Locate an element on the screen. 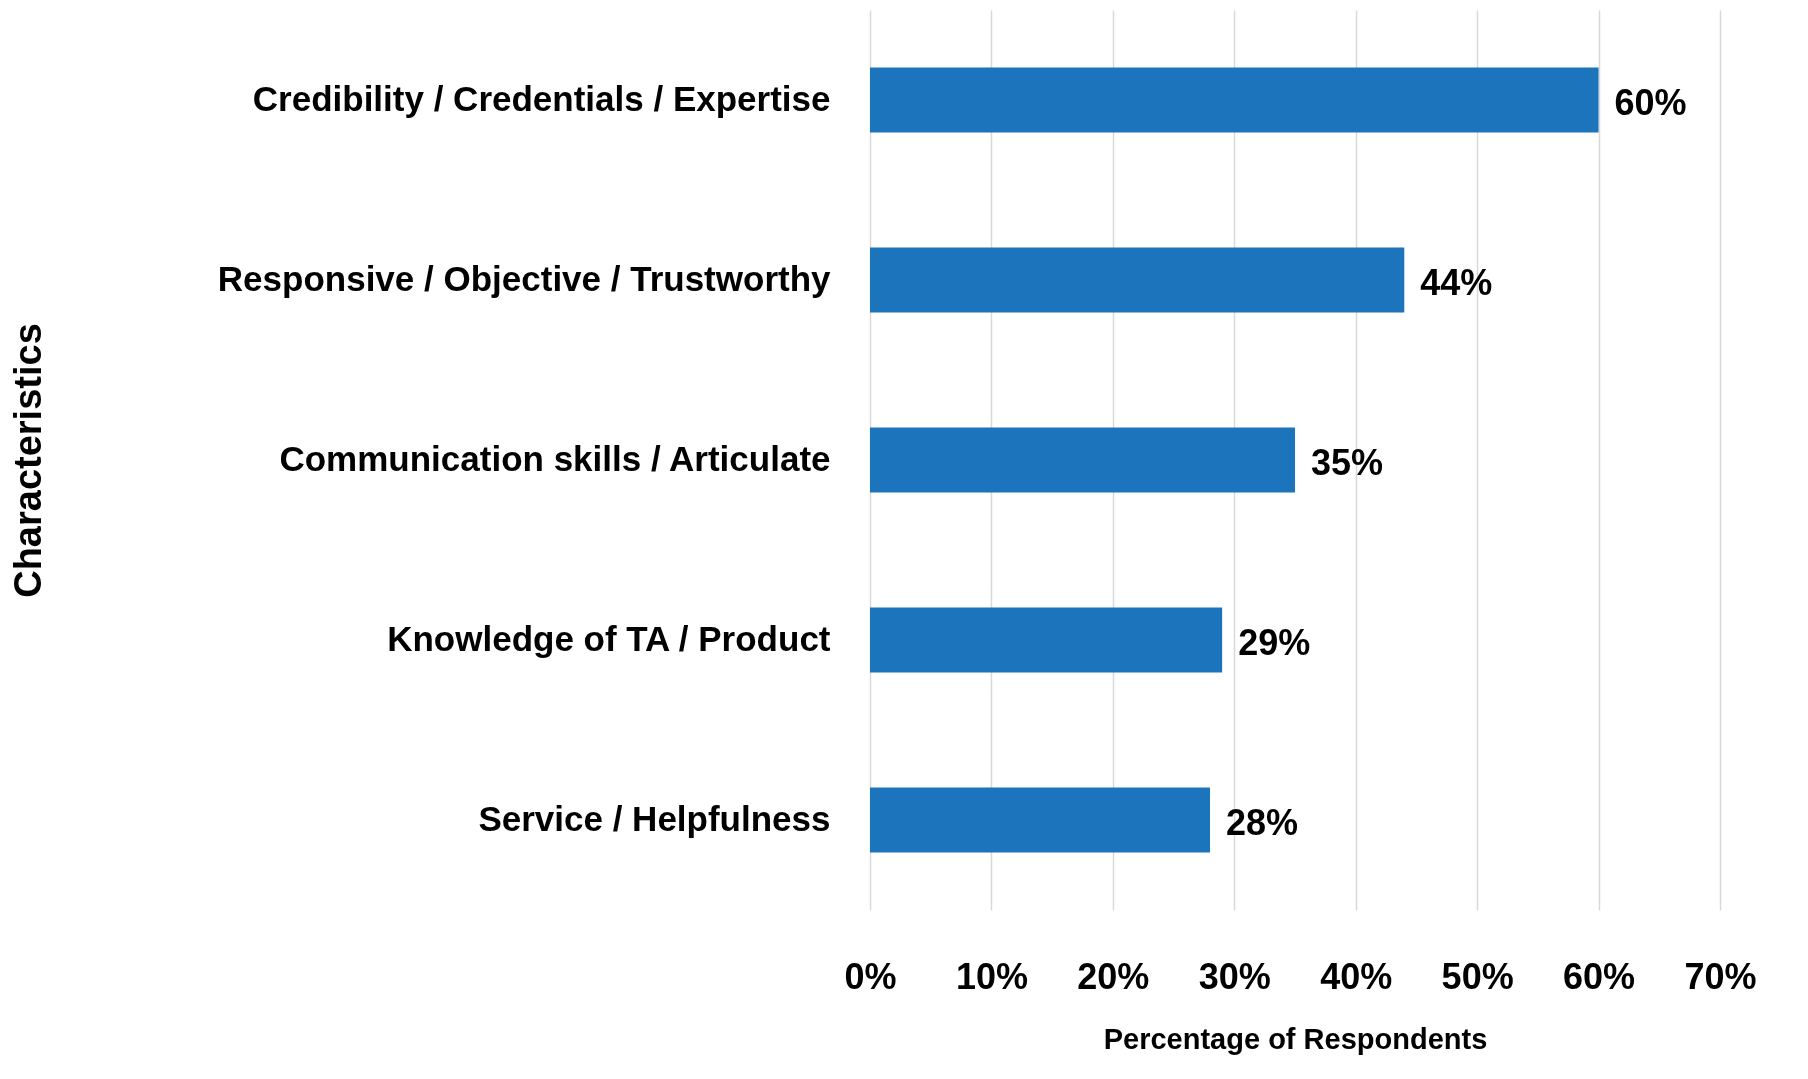  x-tick-label: 10% is located at coordinates (991, 976).